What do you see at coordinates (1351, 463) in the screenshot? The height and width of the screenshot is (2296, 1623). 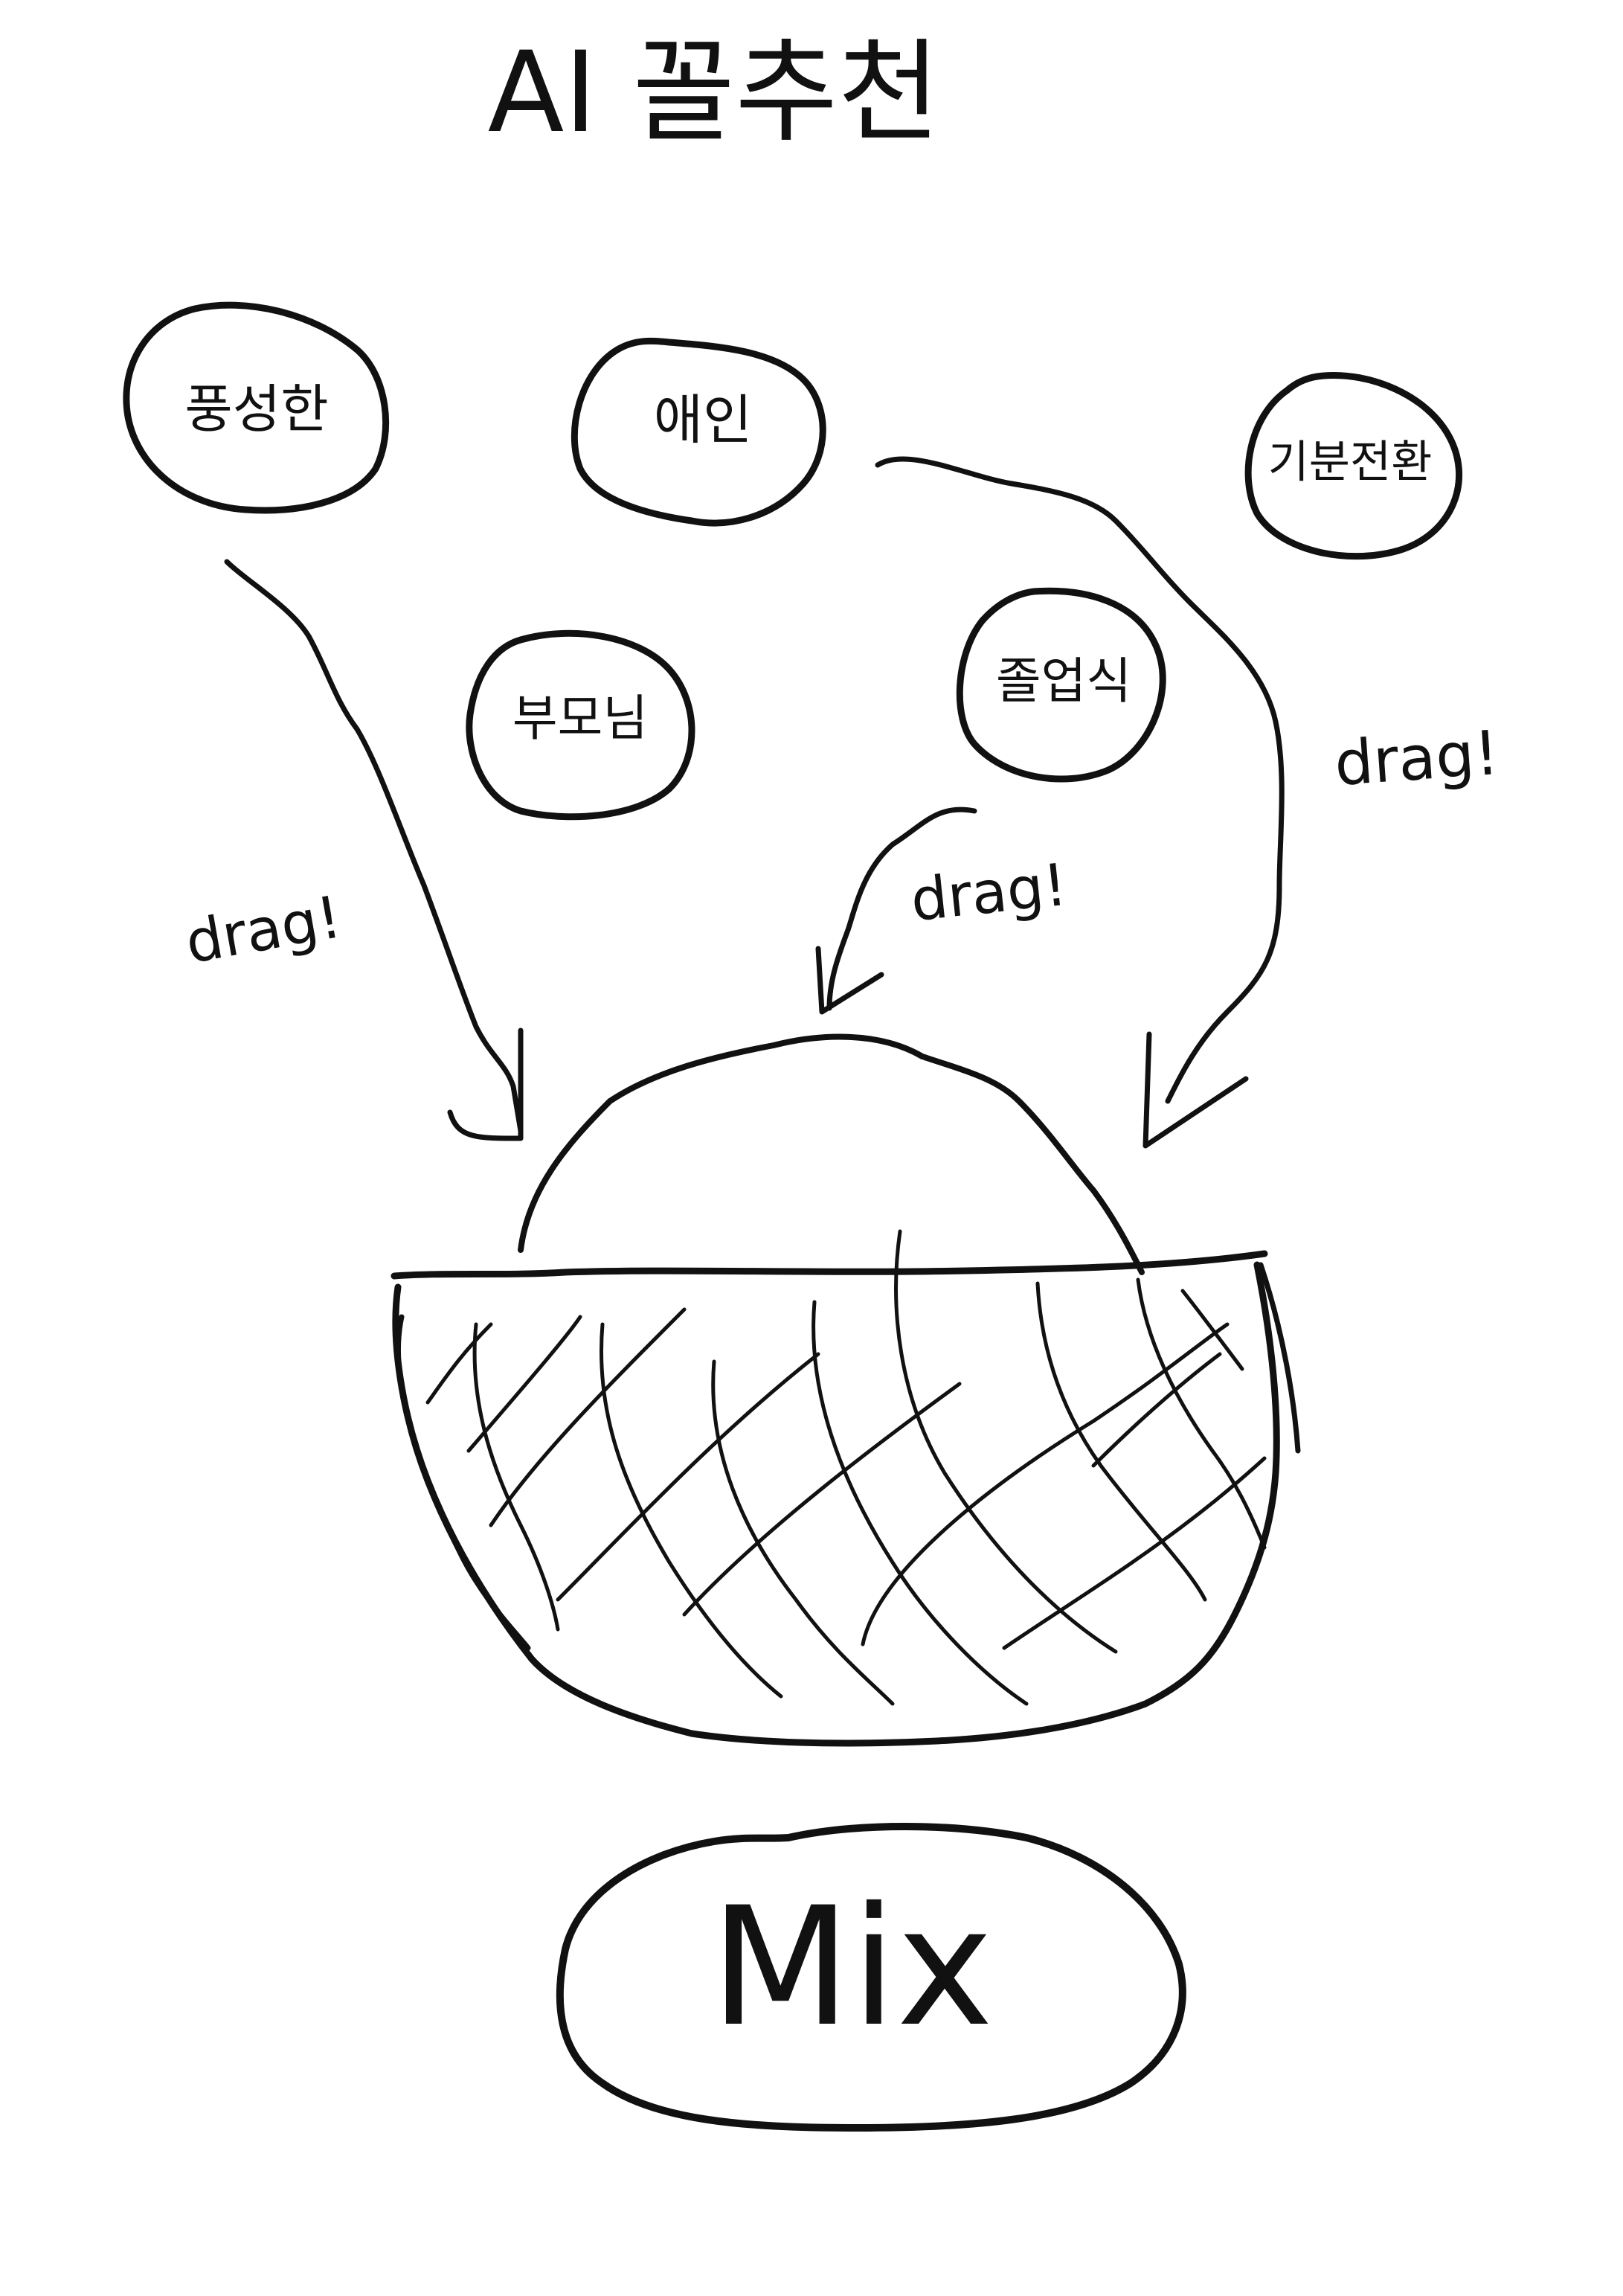 I see `chip-mood-label: 기분전환` at bounding box center [1351, 463].